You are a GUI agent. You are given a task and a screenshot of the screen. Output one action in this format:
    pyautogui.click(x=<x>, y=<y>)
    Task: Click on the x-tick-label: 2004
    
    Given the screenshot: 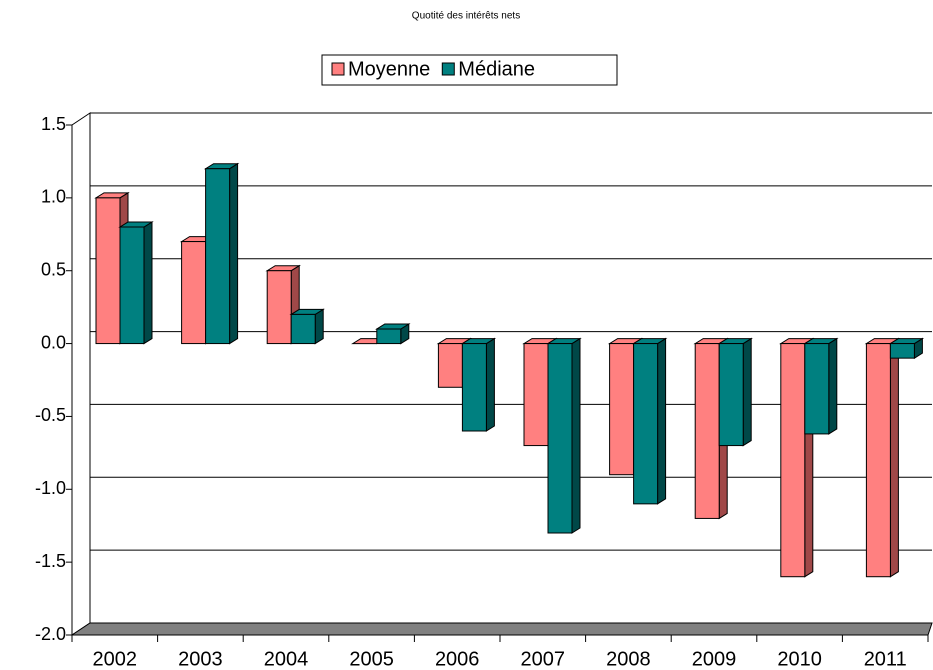 What is the action you would take?
    pyautogui.click(x=286, y=659)
    